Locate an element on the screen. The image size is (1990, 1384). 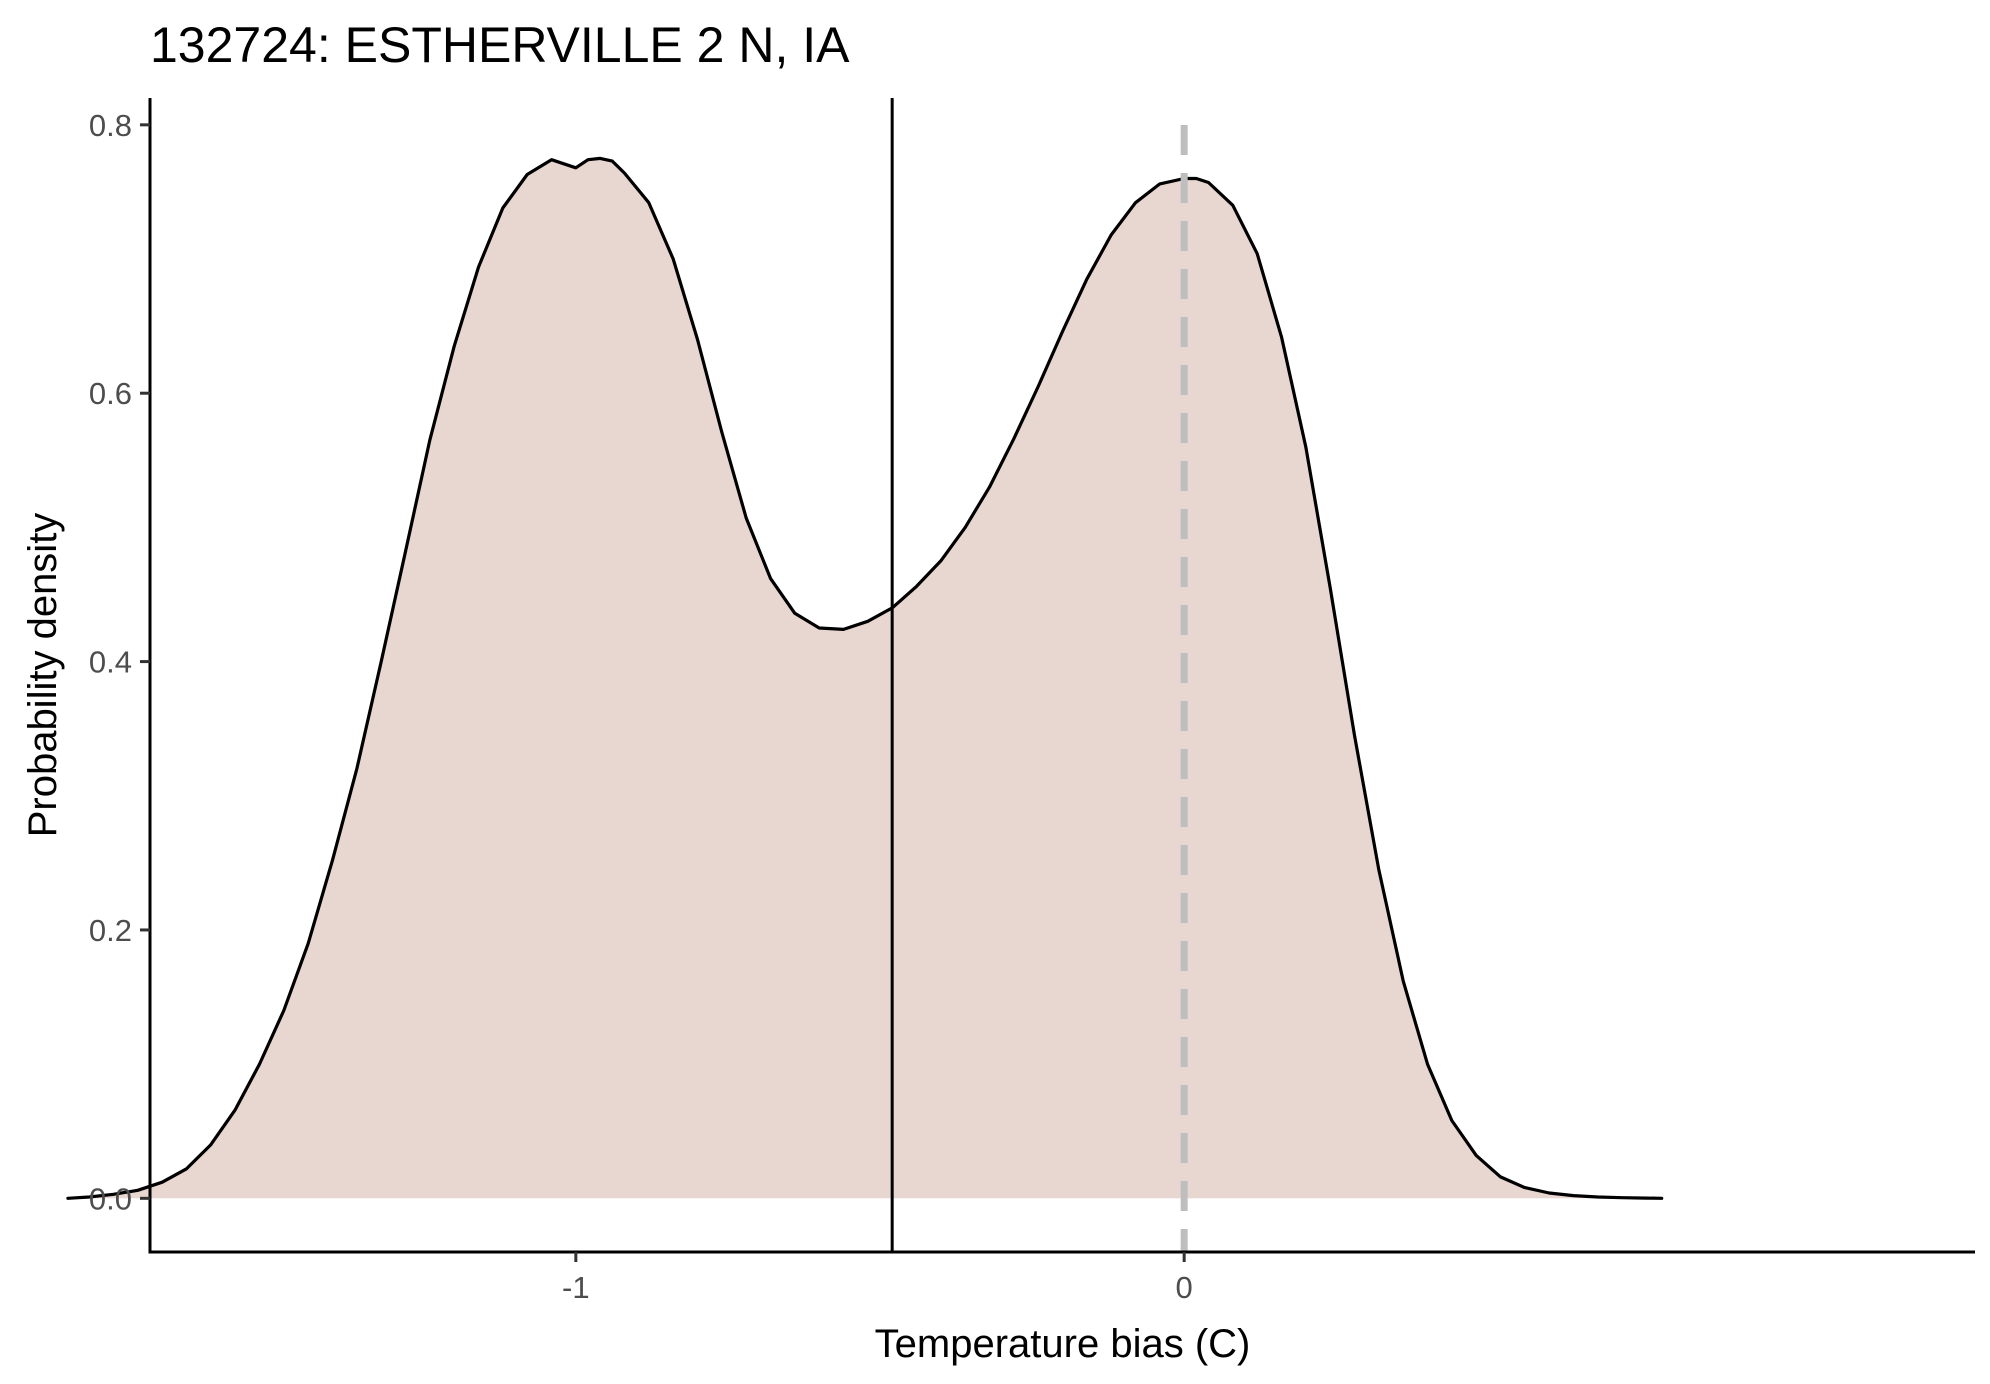
x-tick-label: 0 is located at coordinates (1184, 1287).